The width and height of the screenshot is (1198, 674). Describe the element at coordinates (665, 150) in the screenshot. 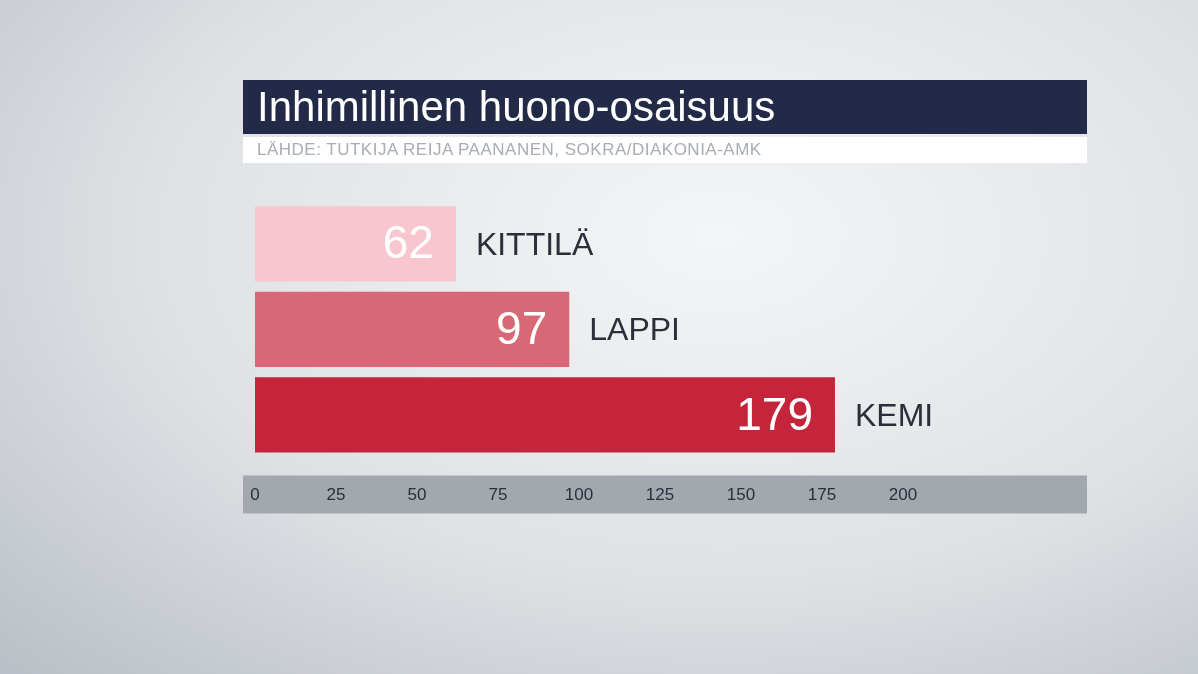

I see `text: LÄHDE: TUTKIJA REIJA PAANANEN, SOKRA/DIAKONIA-AMK` at that location.